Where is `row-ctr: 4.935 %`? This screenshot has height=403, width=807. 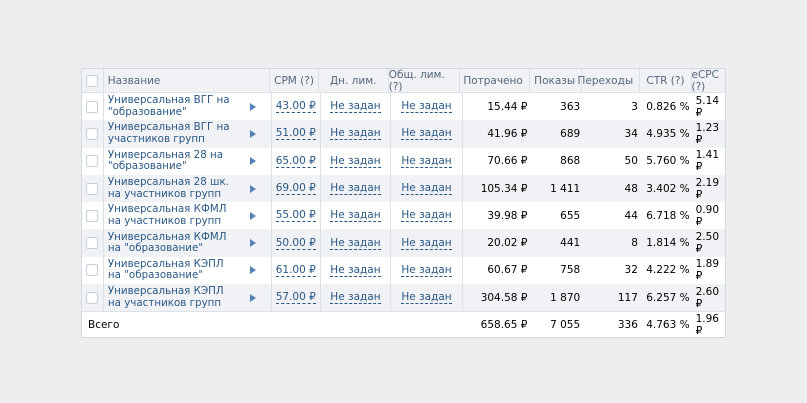
row-ctr: 4.935 % is located at coordinates (668, 133).